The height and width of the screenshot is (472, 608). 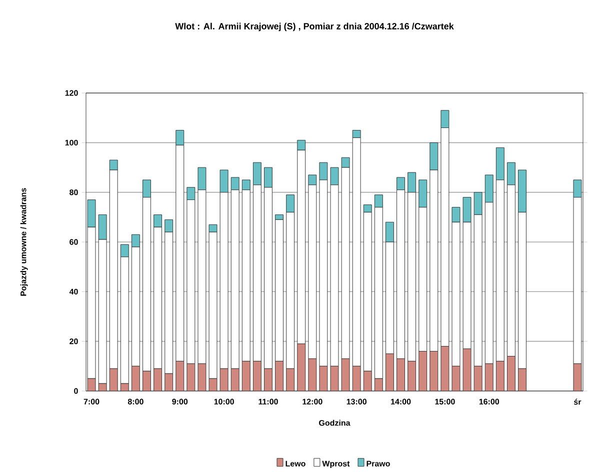 I want to click on legend-label: Lewo, so click(x=296, y=463).